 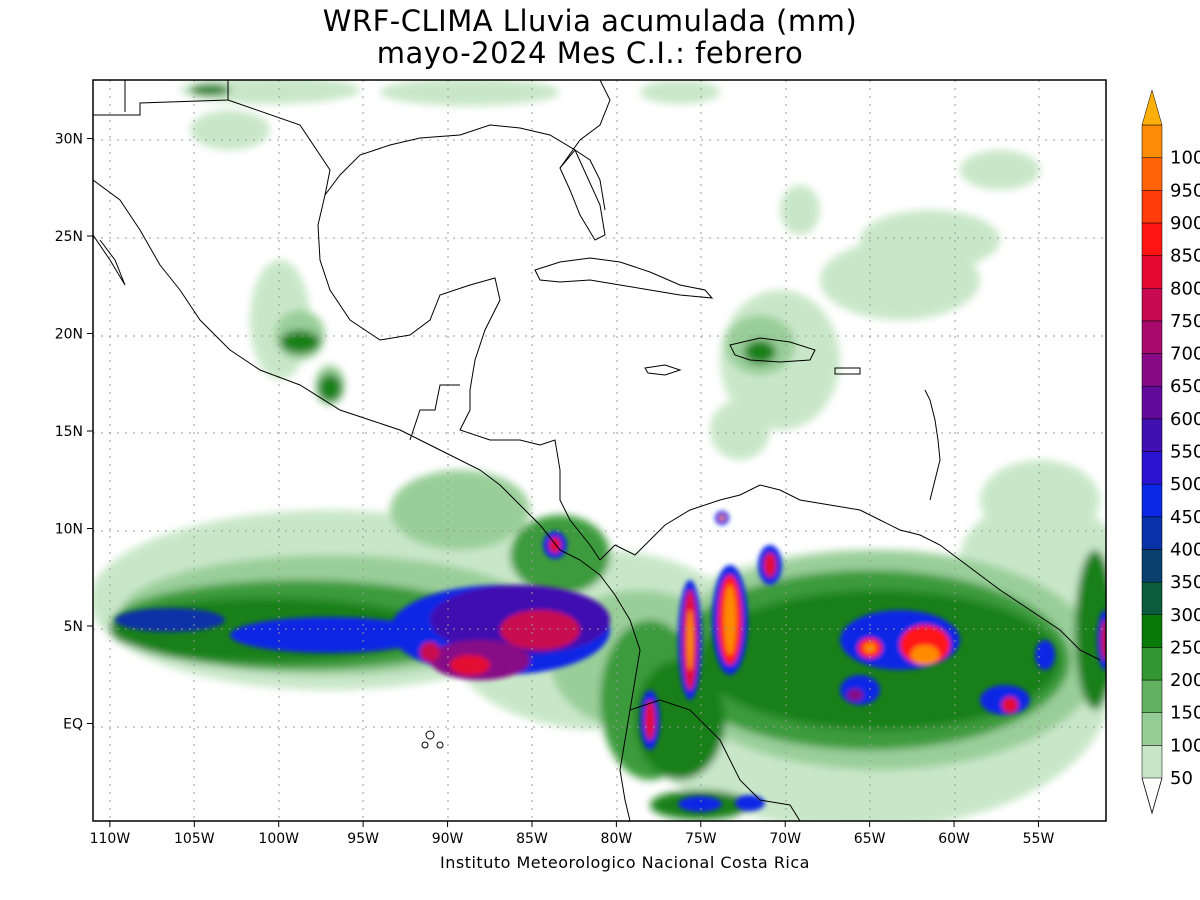 What do you see at coordinates (110, 839) in the screenshot?
I see `lon-tick-label: 110W` at bounding box center [110, 839].